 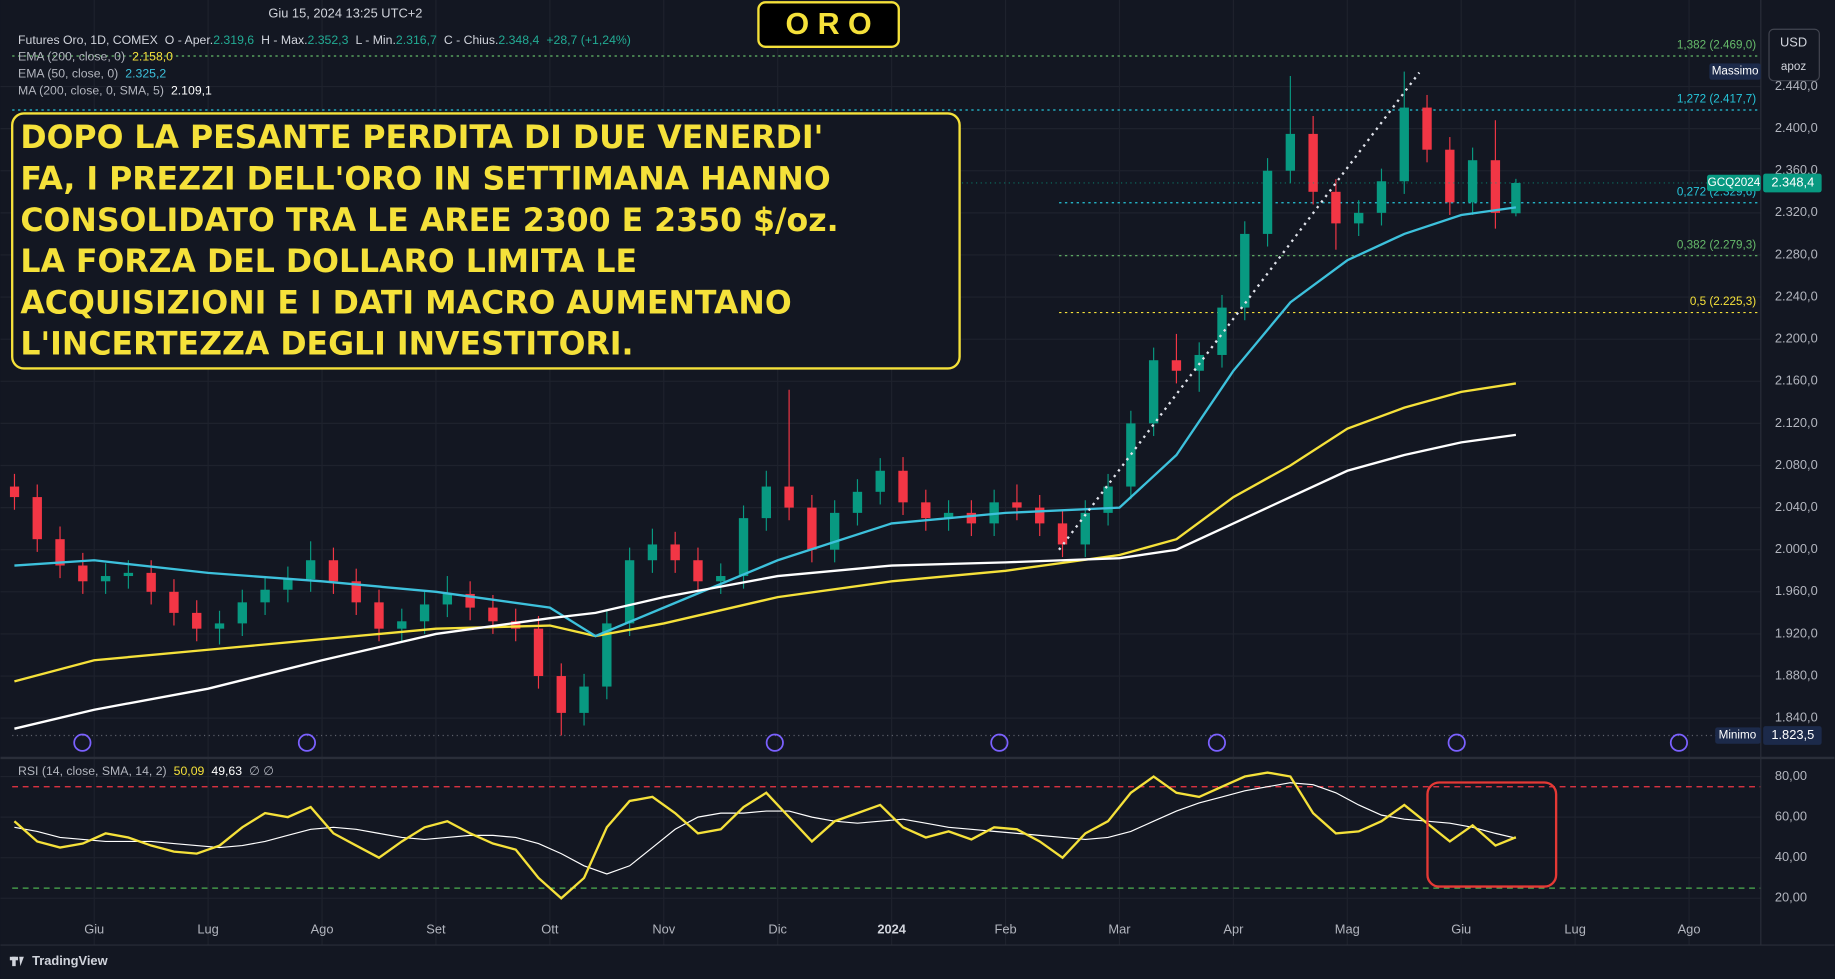 I want to click on y-tick-label: 2.440,0, so click(x=1796, y=85).